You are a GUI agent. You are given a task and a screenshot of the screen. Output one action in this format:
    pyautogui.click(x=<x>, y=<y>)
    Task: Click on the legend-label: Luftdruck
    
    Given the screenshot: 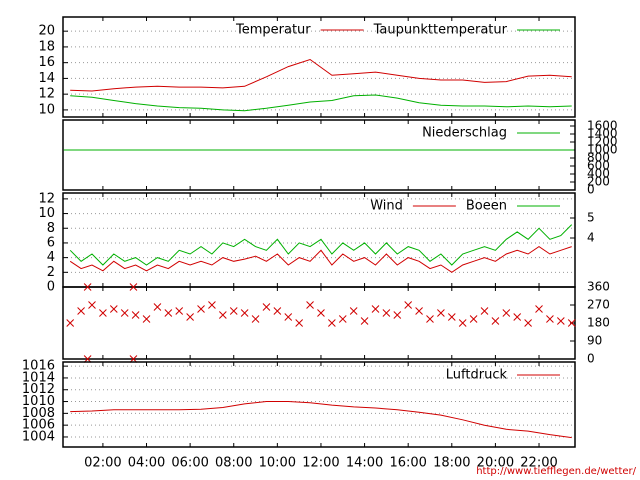 What is the action you would take?
    pyautogui.click(x=477, y=375)
    